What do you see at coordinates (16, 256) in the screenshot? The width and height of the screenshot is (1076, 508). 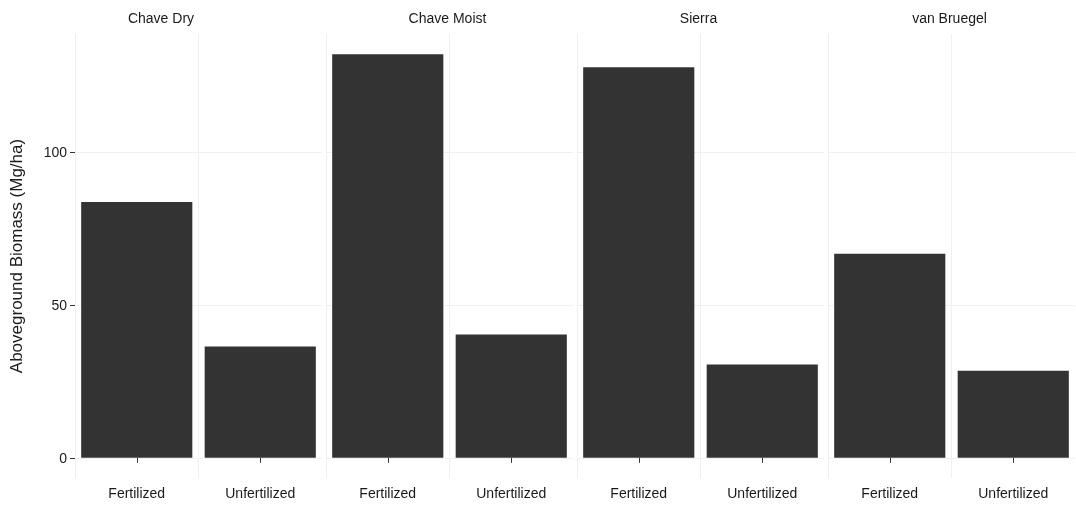 I see `y-axis-title: Aboveground Biomass (Mg/ha)` at bounding box center [16, 256].